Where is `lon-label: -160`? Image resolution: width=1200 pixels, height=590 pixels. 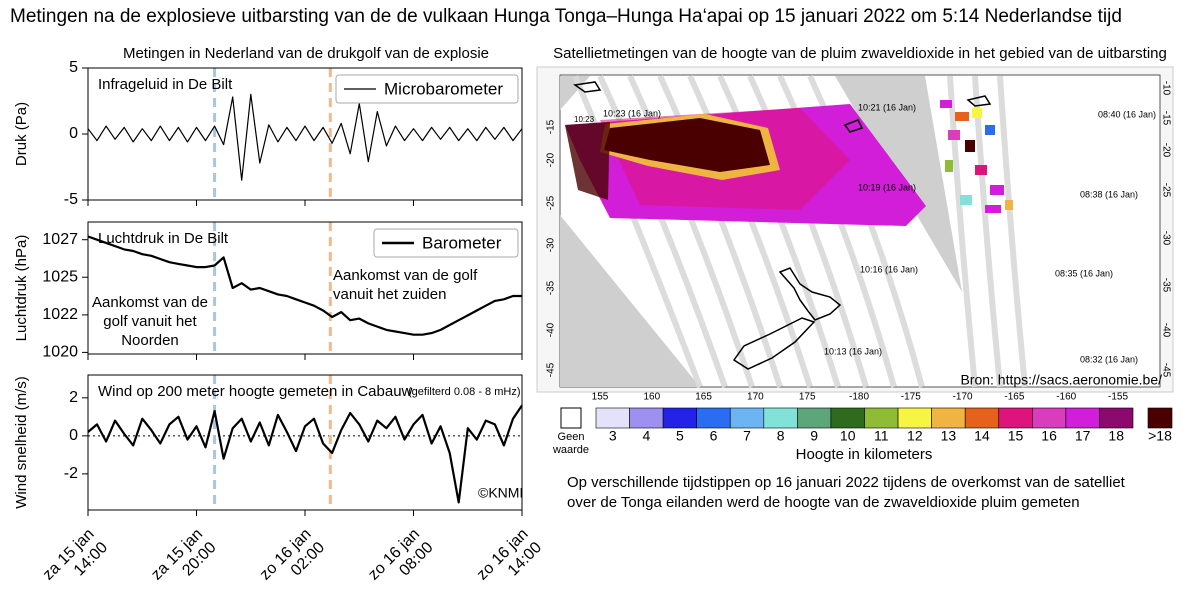 lon-label: -160 is located at coordinates (1066, 397).